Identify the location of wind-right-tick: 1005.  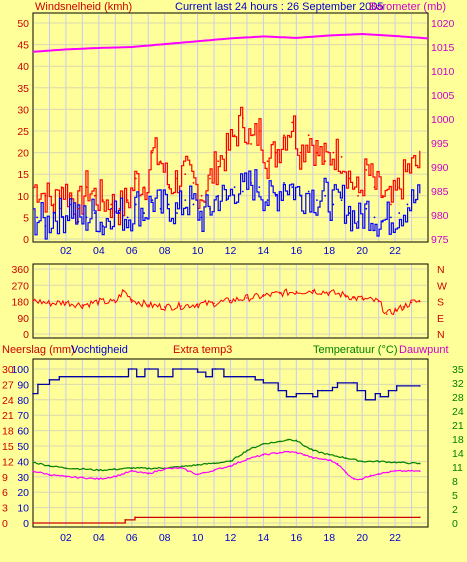
(443, 96).